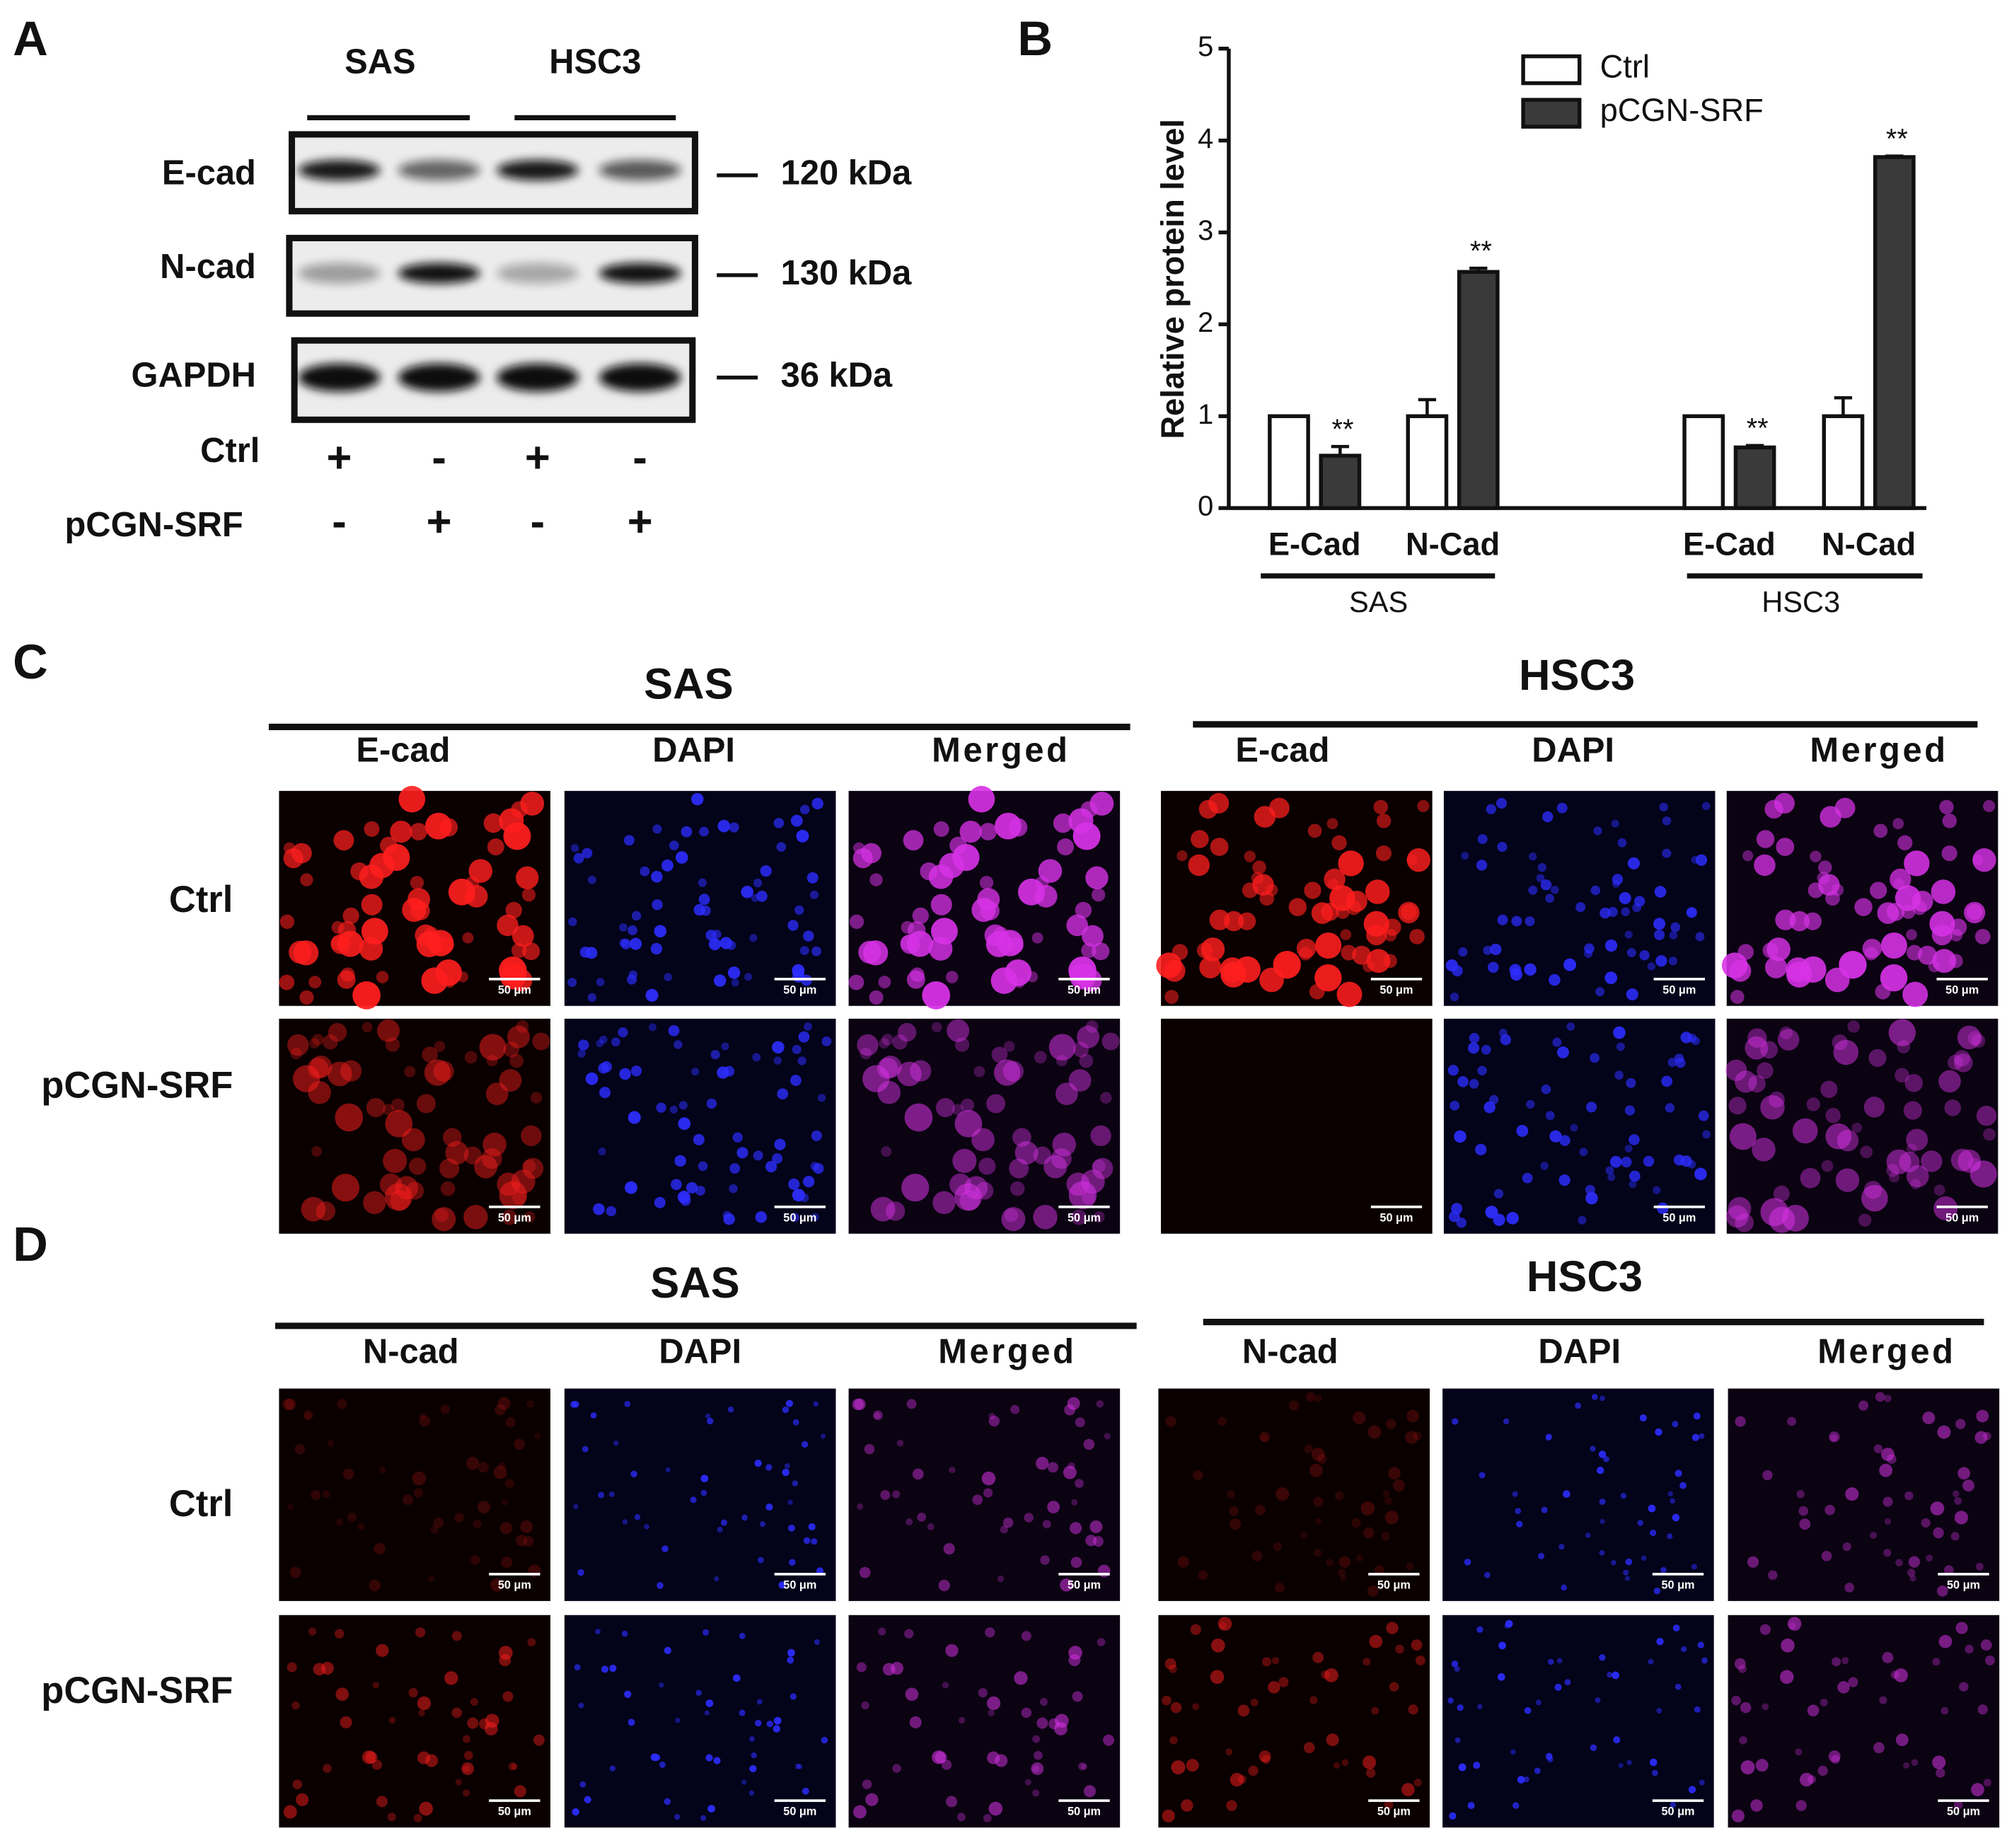 The height and width of the screenshot is (1848, 2007). I want to click on band, so click(538, 170).